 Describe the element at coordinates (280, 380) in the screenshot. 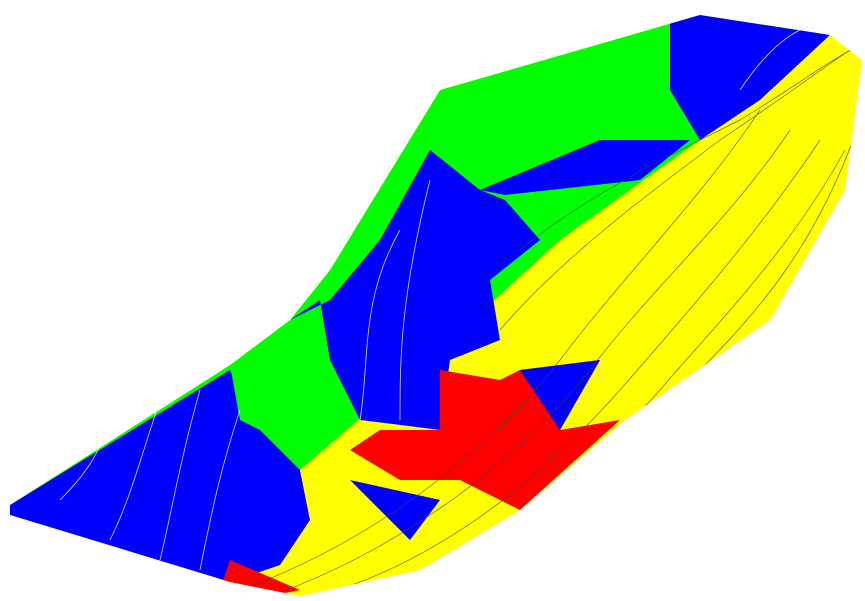

I see `green-region` at that location.